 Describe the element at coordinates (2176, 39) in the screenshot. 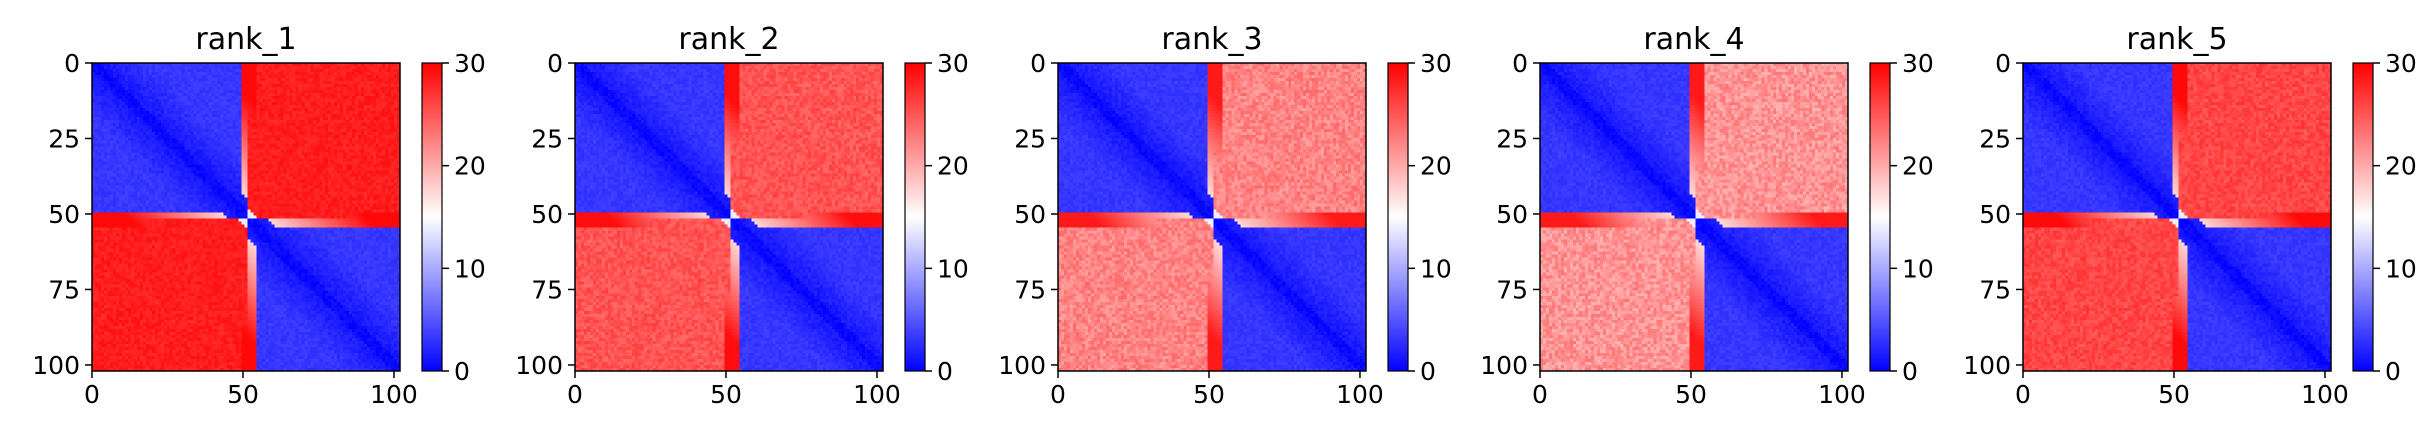

I see `panel-title: rank_5` at that location.